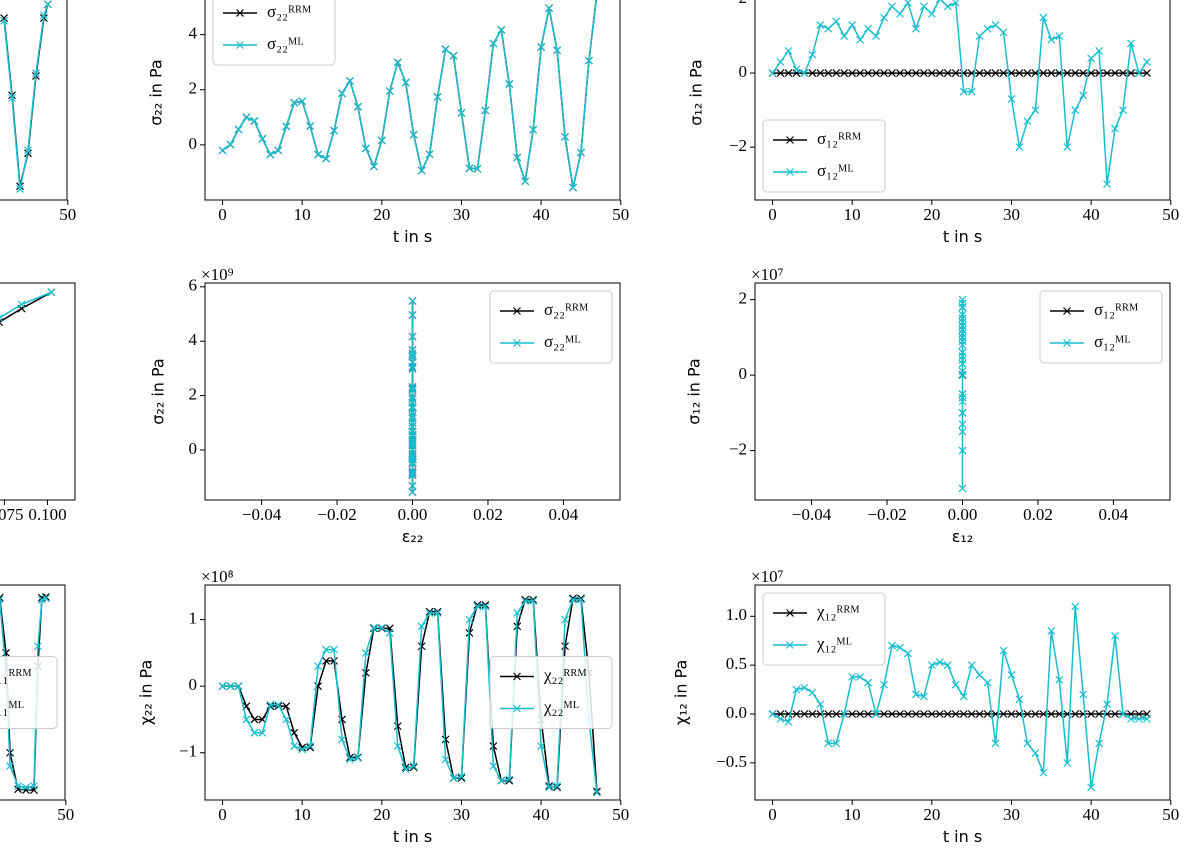 This screenshot has height=867, width=1196. I want to click on x-tick-label: 0.075, so click(12, 514).